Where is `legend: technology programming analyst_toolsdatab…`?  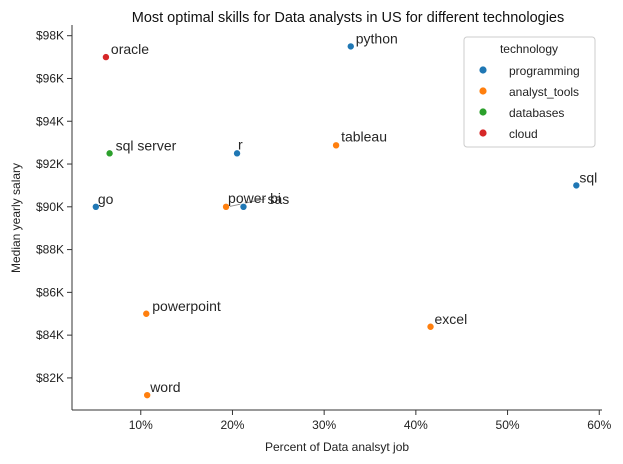
legend: technology programming analyst_toolsdatab… is located at coordinates (529, 92).